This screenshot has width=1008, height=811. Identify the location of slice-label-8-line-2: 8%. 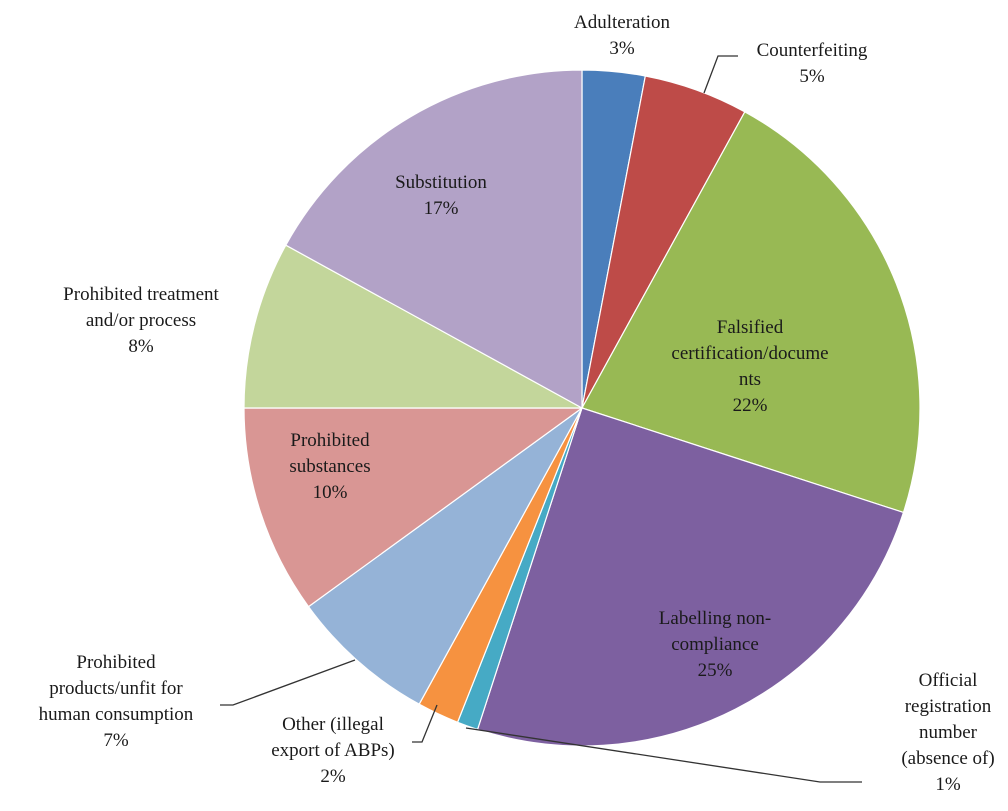
(141, 346).